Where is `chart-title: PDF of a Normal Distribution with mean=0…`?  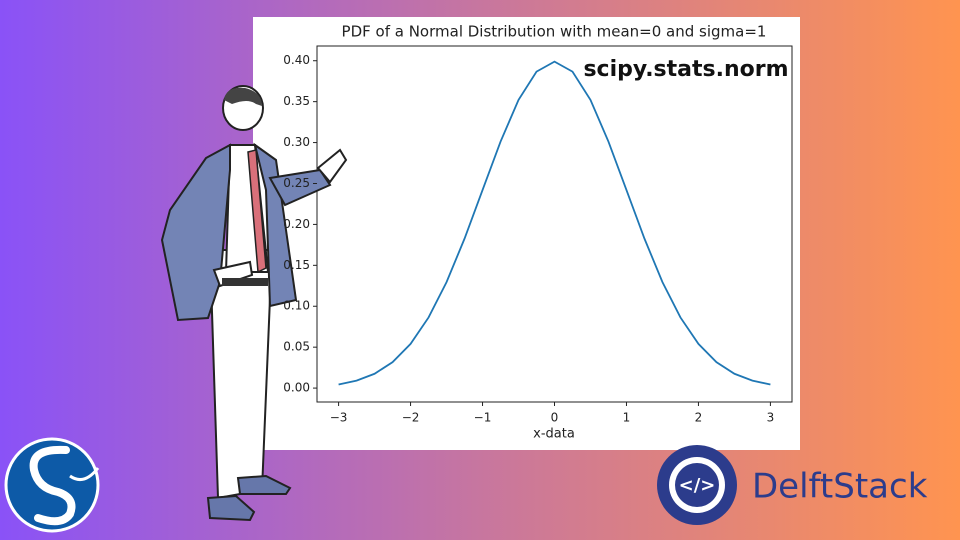
chart-title: PDF of a Normal Distribution with mean=0… is located at coordinates (554, 32).